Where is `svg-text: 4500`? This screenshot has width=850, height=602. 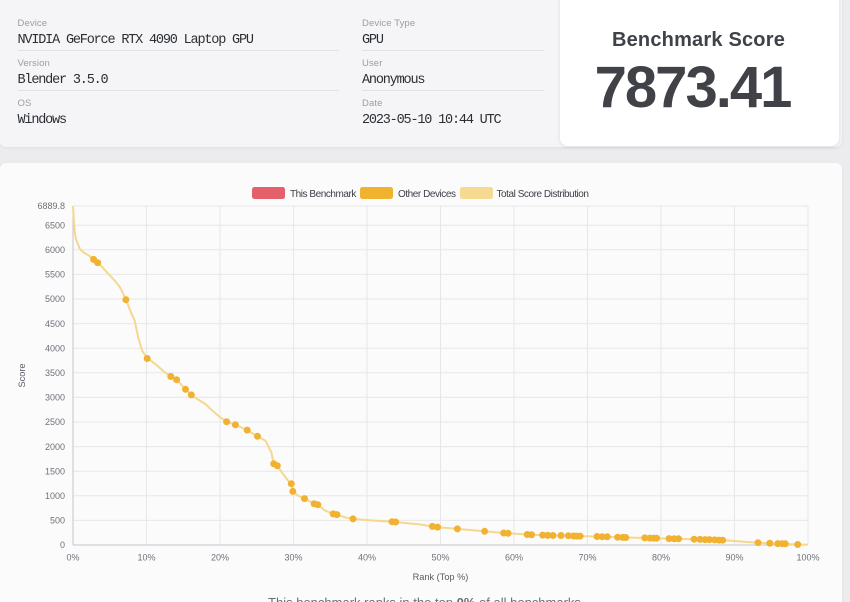 svg-text: 4500 is located at coordinates (55, 324).